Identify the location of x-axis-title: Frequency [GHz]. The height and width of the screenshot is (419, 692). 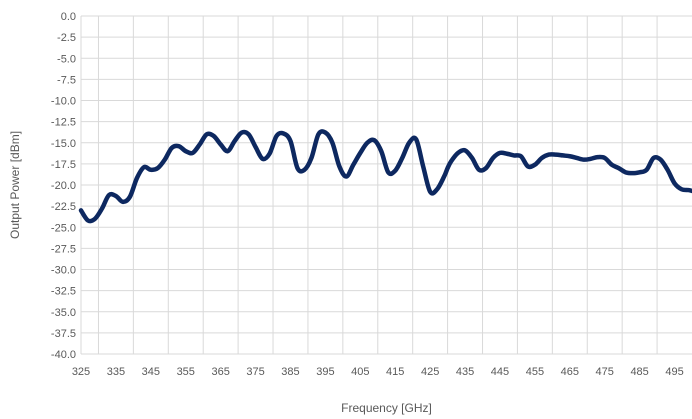
(386, 408).